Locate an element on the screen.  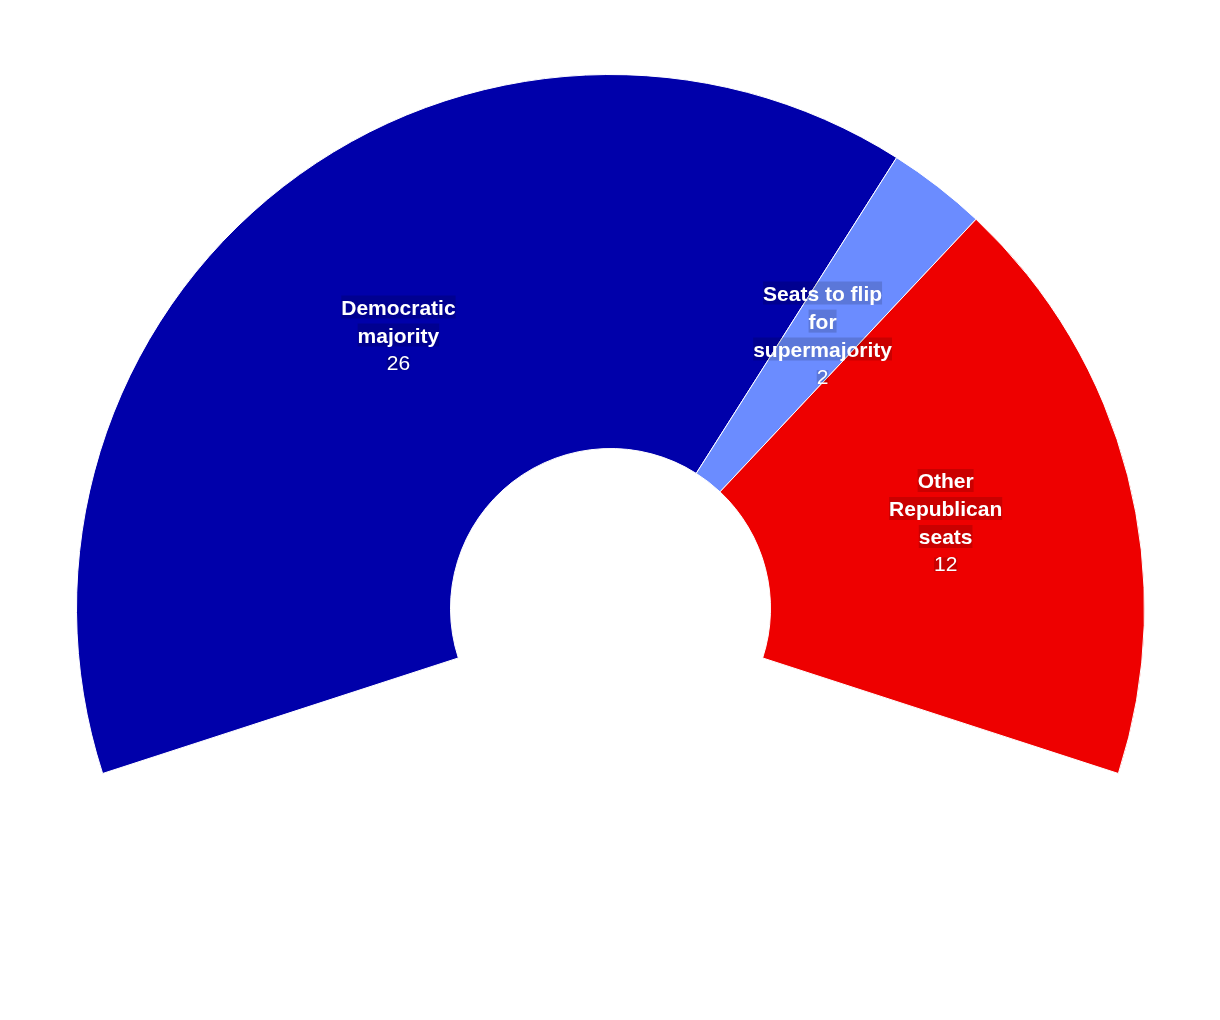
data-label: 2 is located at coordinates (822, 377).